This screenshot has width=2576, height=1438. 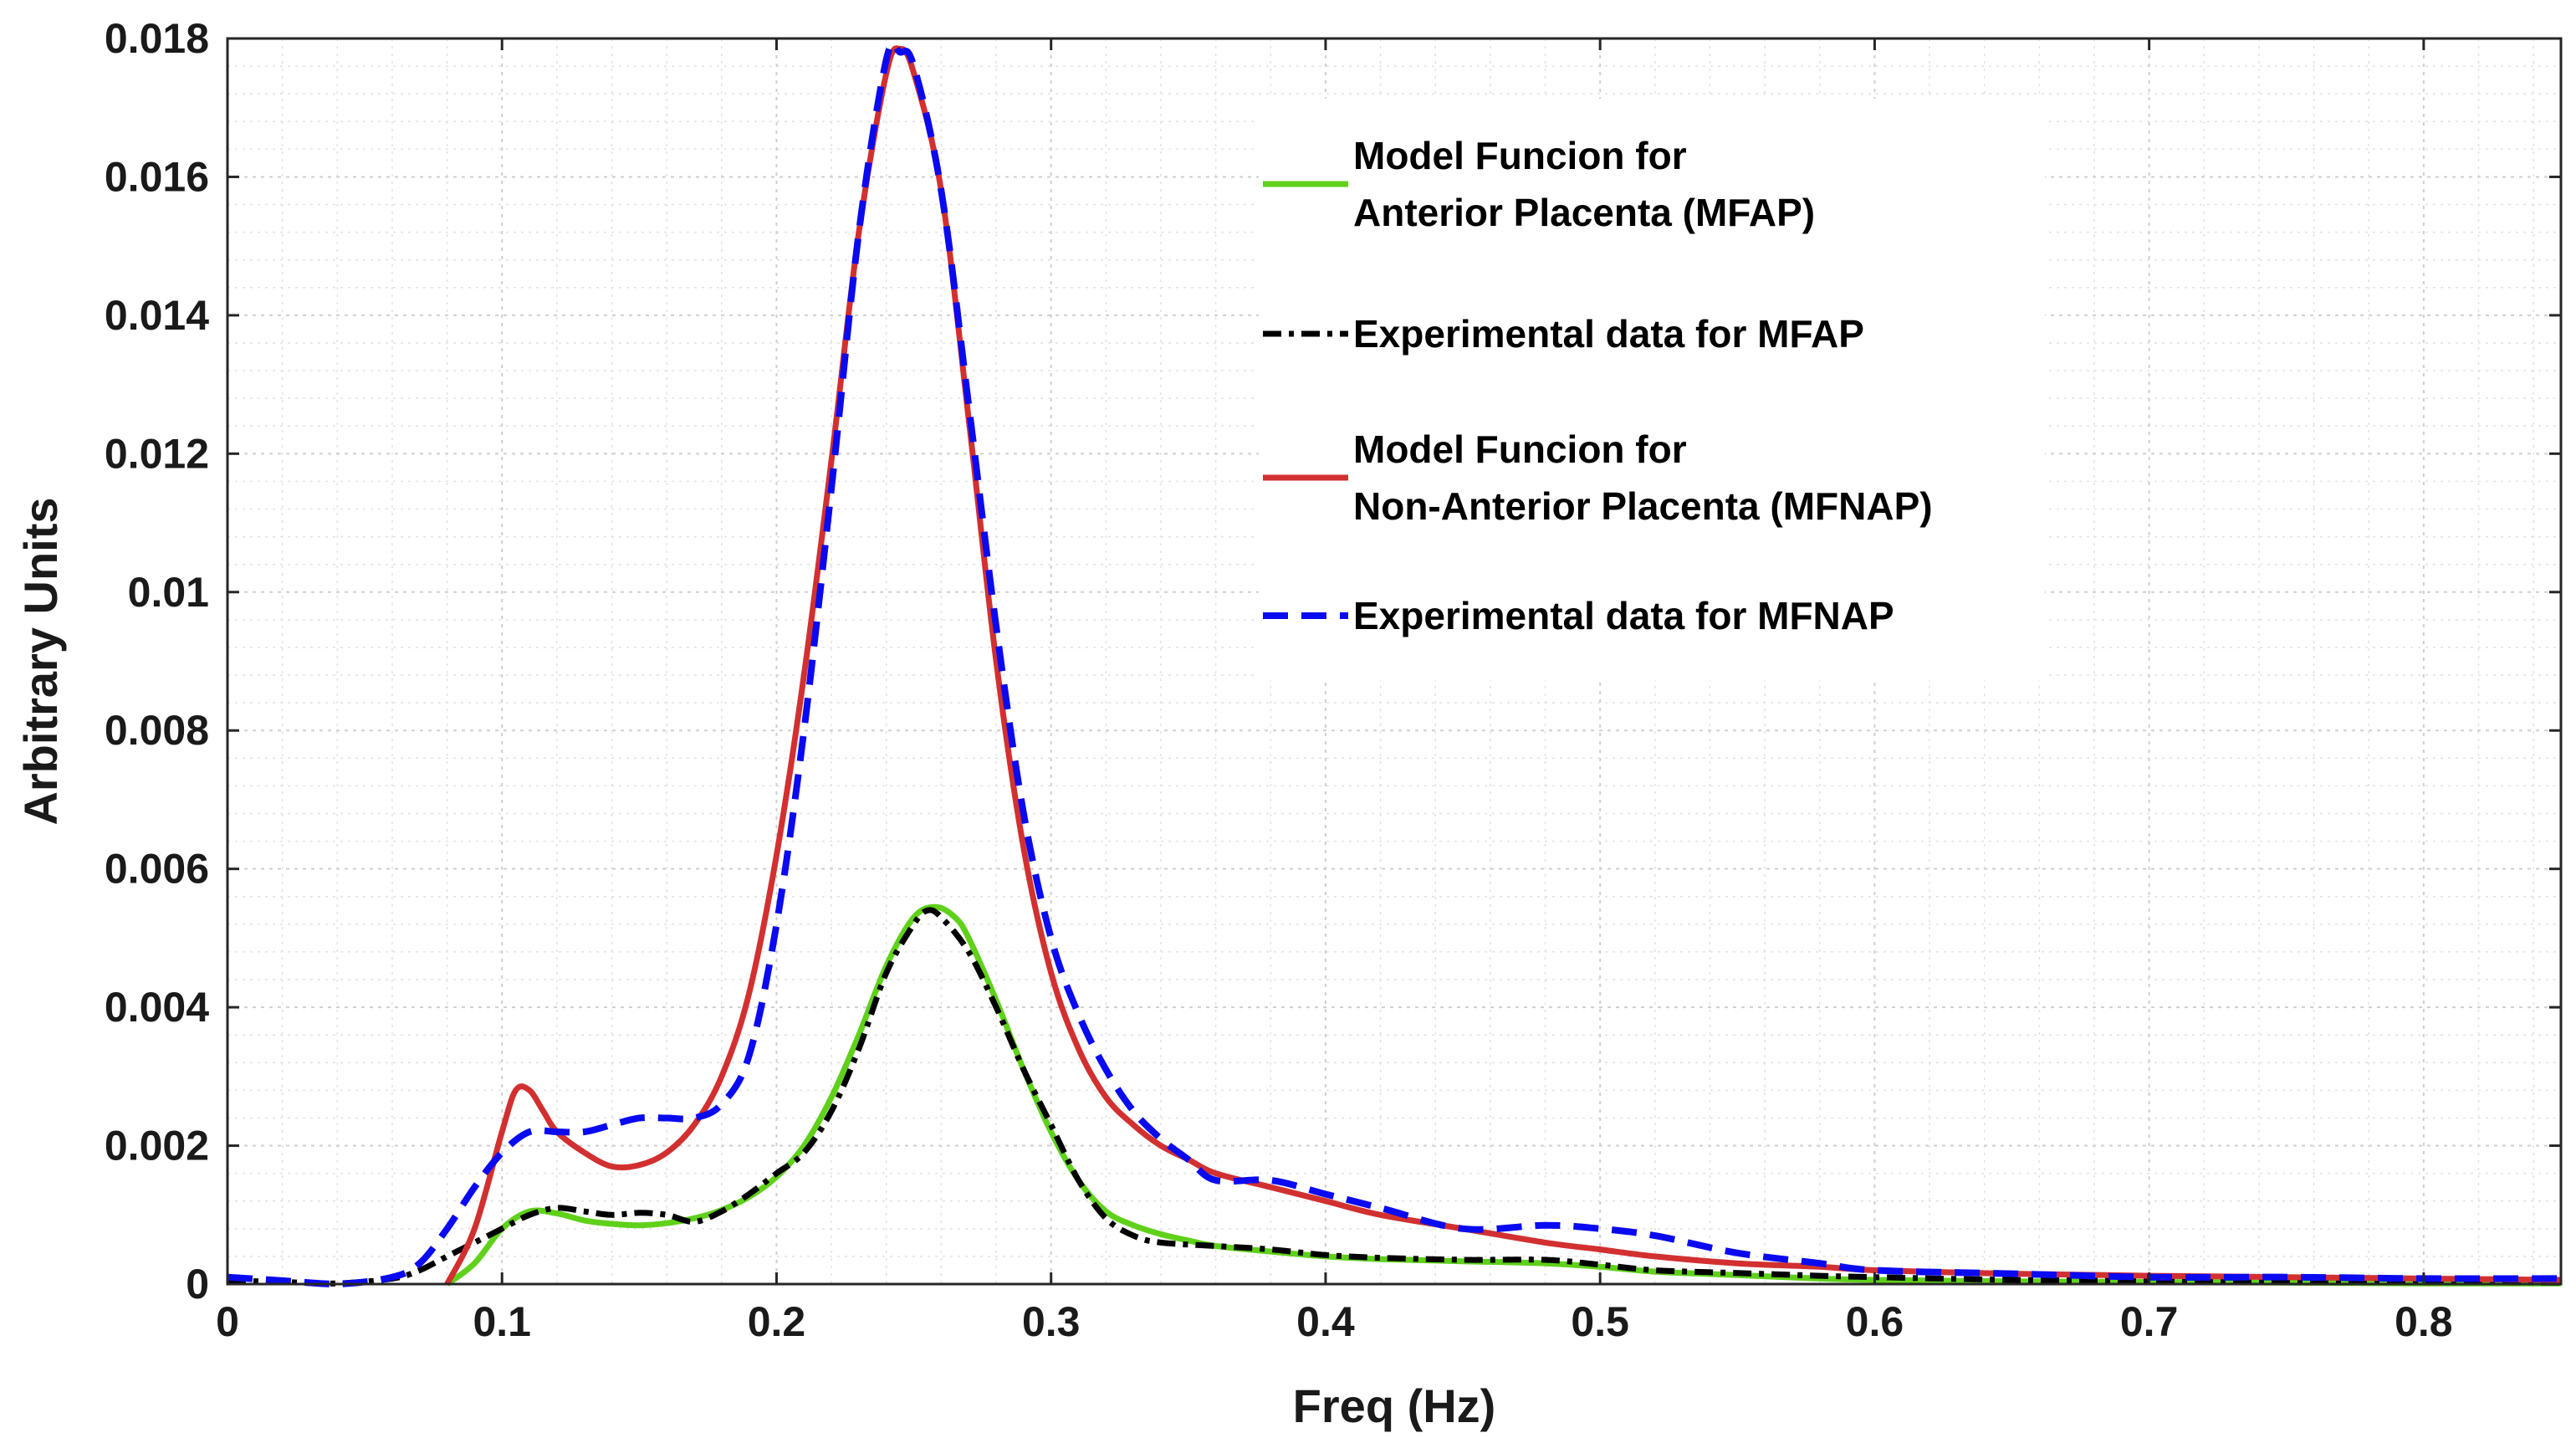 I want to click on legend-box, so click(x=1652, y=389).